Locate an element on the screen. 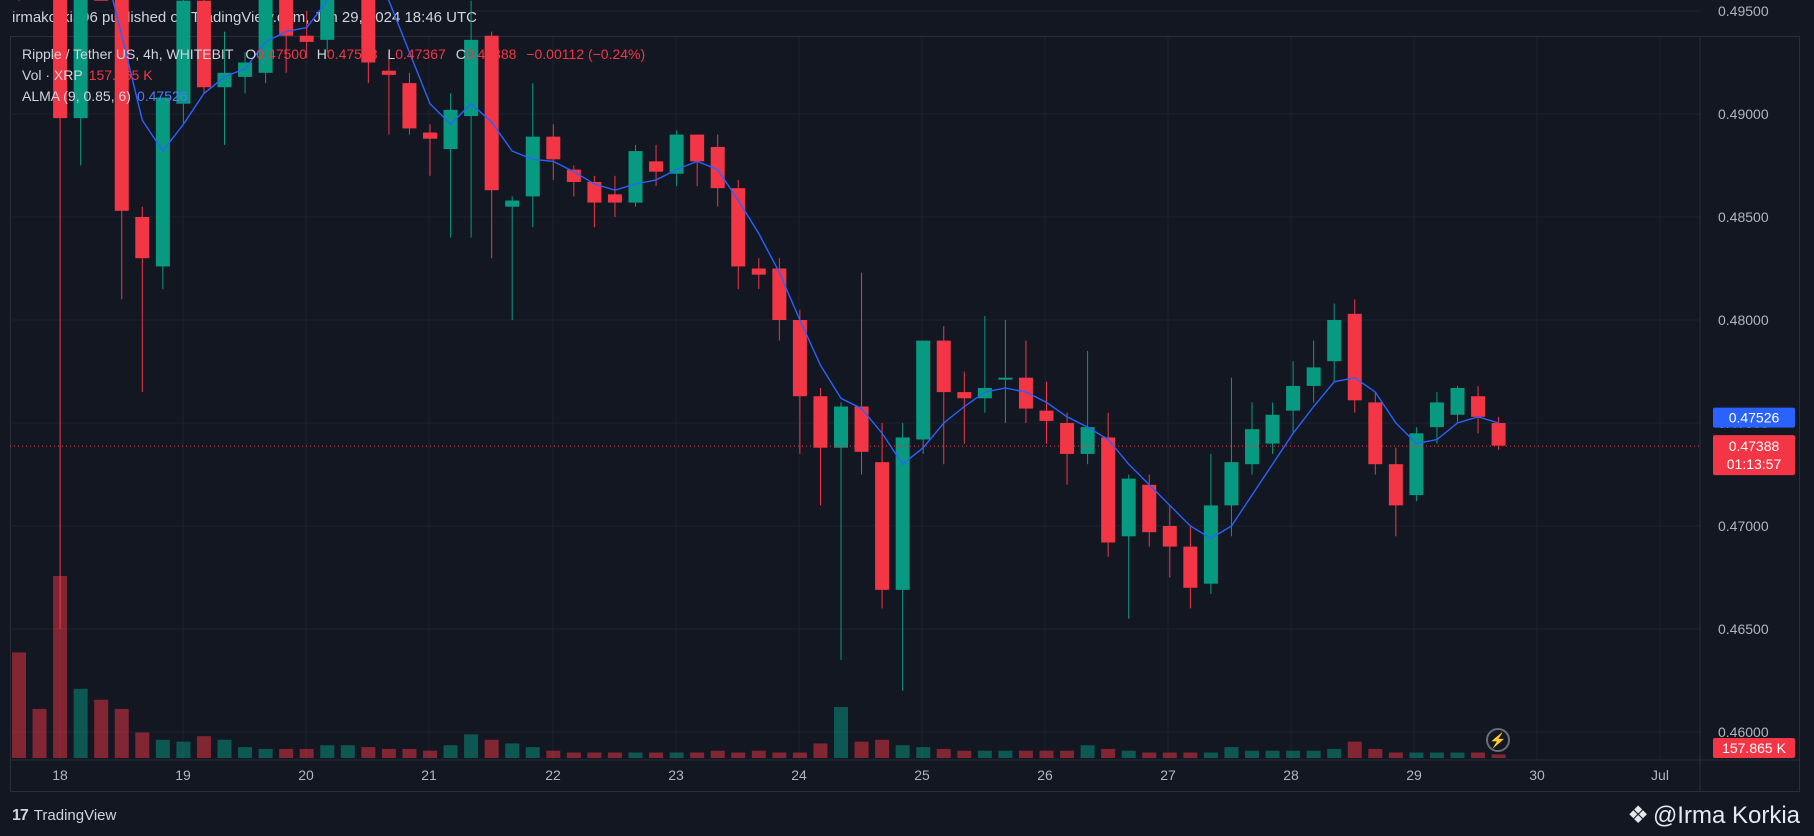 The image size is (1814, 836). price-tick-label: 0.49500 is located at coordinates (1743, 11).